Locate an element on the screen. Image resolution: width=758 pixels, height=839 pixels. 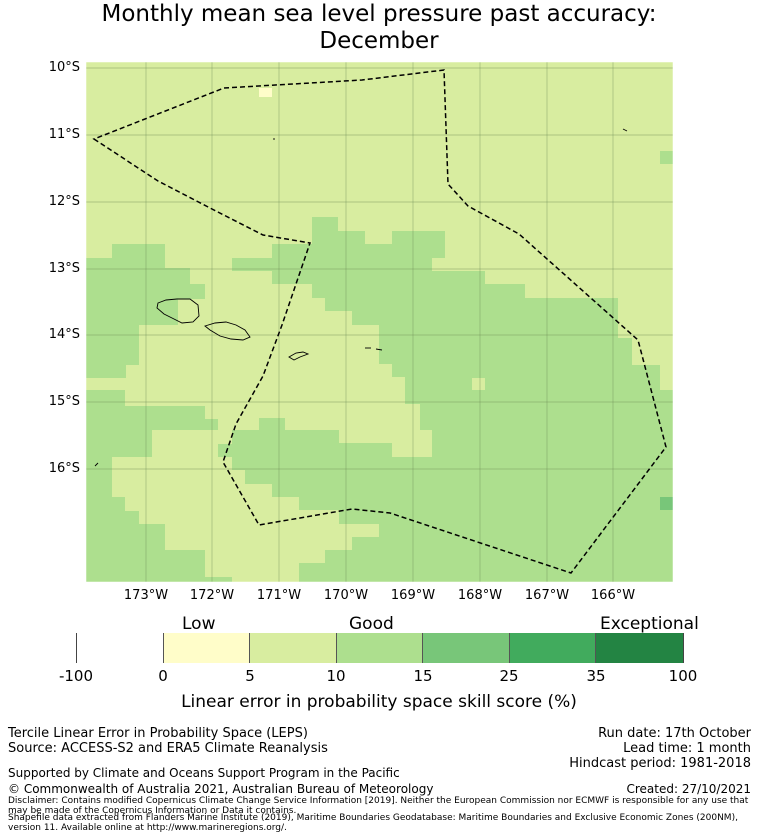
created-date: Created: 27/10/2021 is located at coordinates (688, 789).